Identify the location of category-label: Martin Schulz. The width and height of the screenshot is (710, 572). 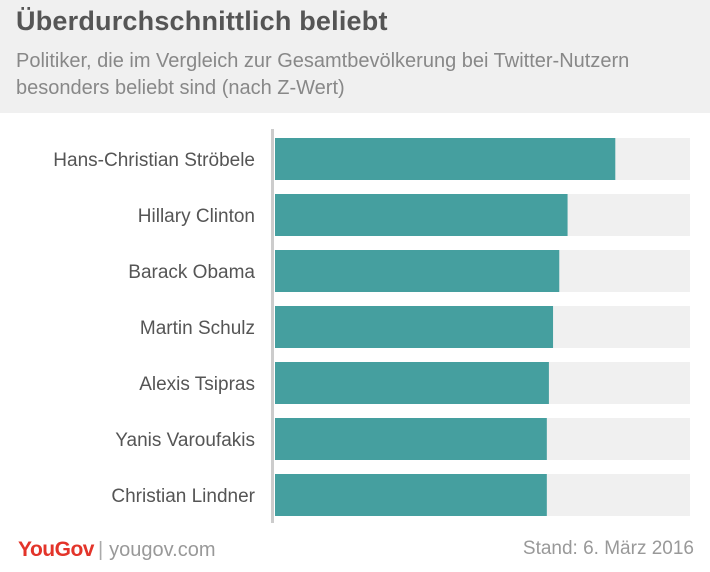
(197, 328).